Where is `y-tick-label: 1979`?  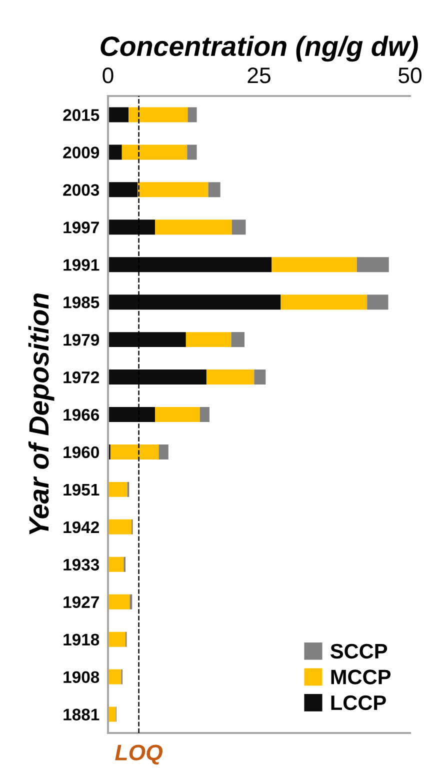 y-tick-label: 1979 is located at coordinates (82, 340).